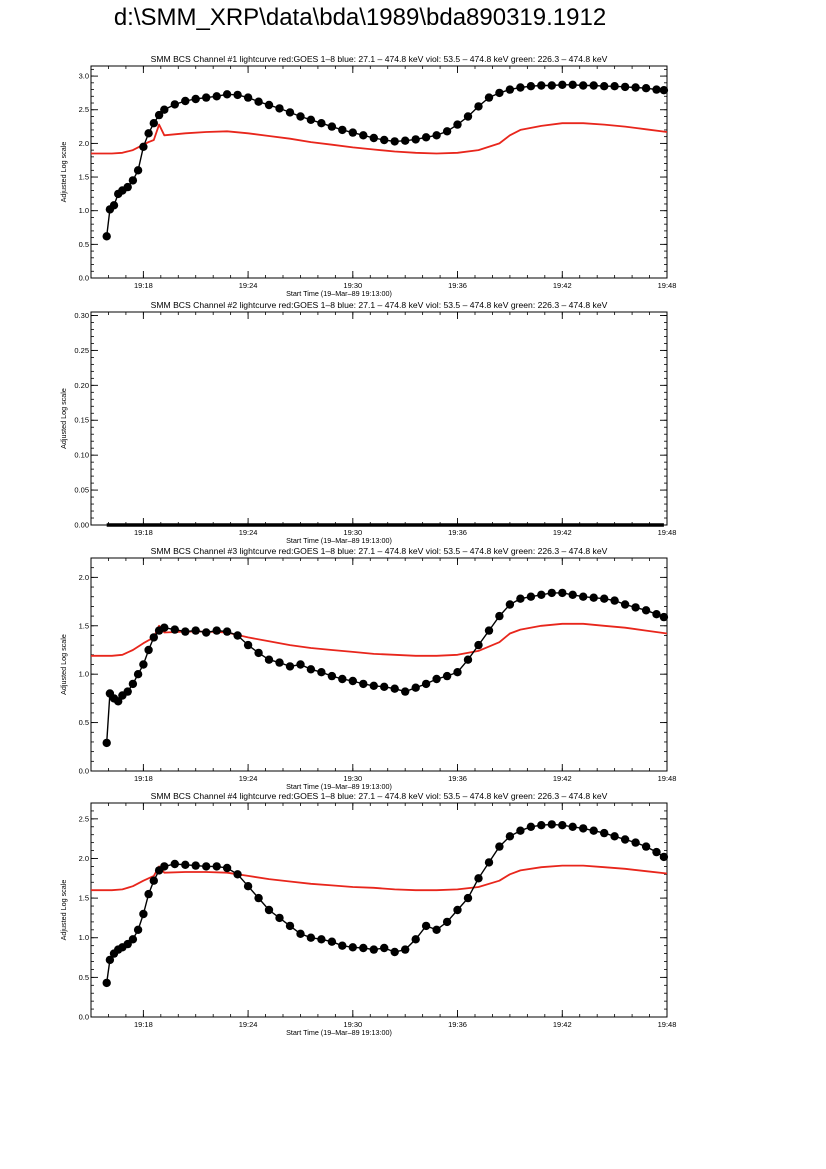 This screenshot has height=1169, width=826. What do you see at coordinates (339, 540) in the screenshot?
I see `x-axis-label: Start Time (19–Mar–89 19:13:00)` at bounding box center [339, 540].